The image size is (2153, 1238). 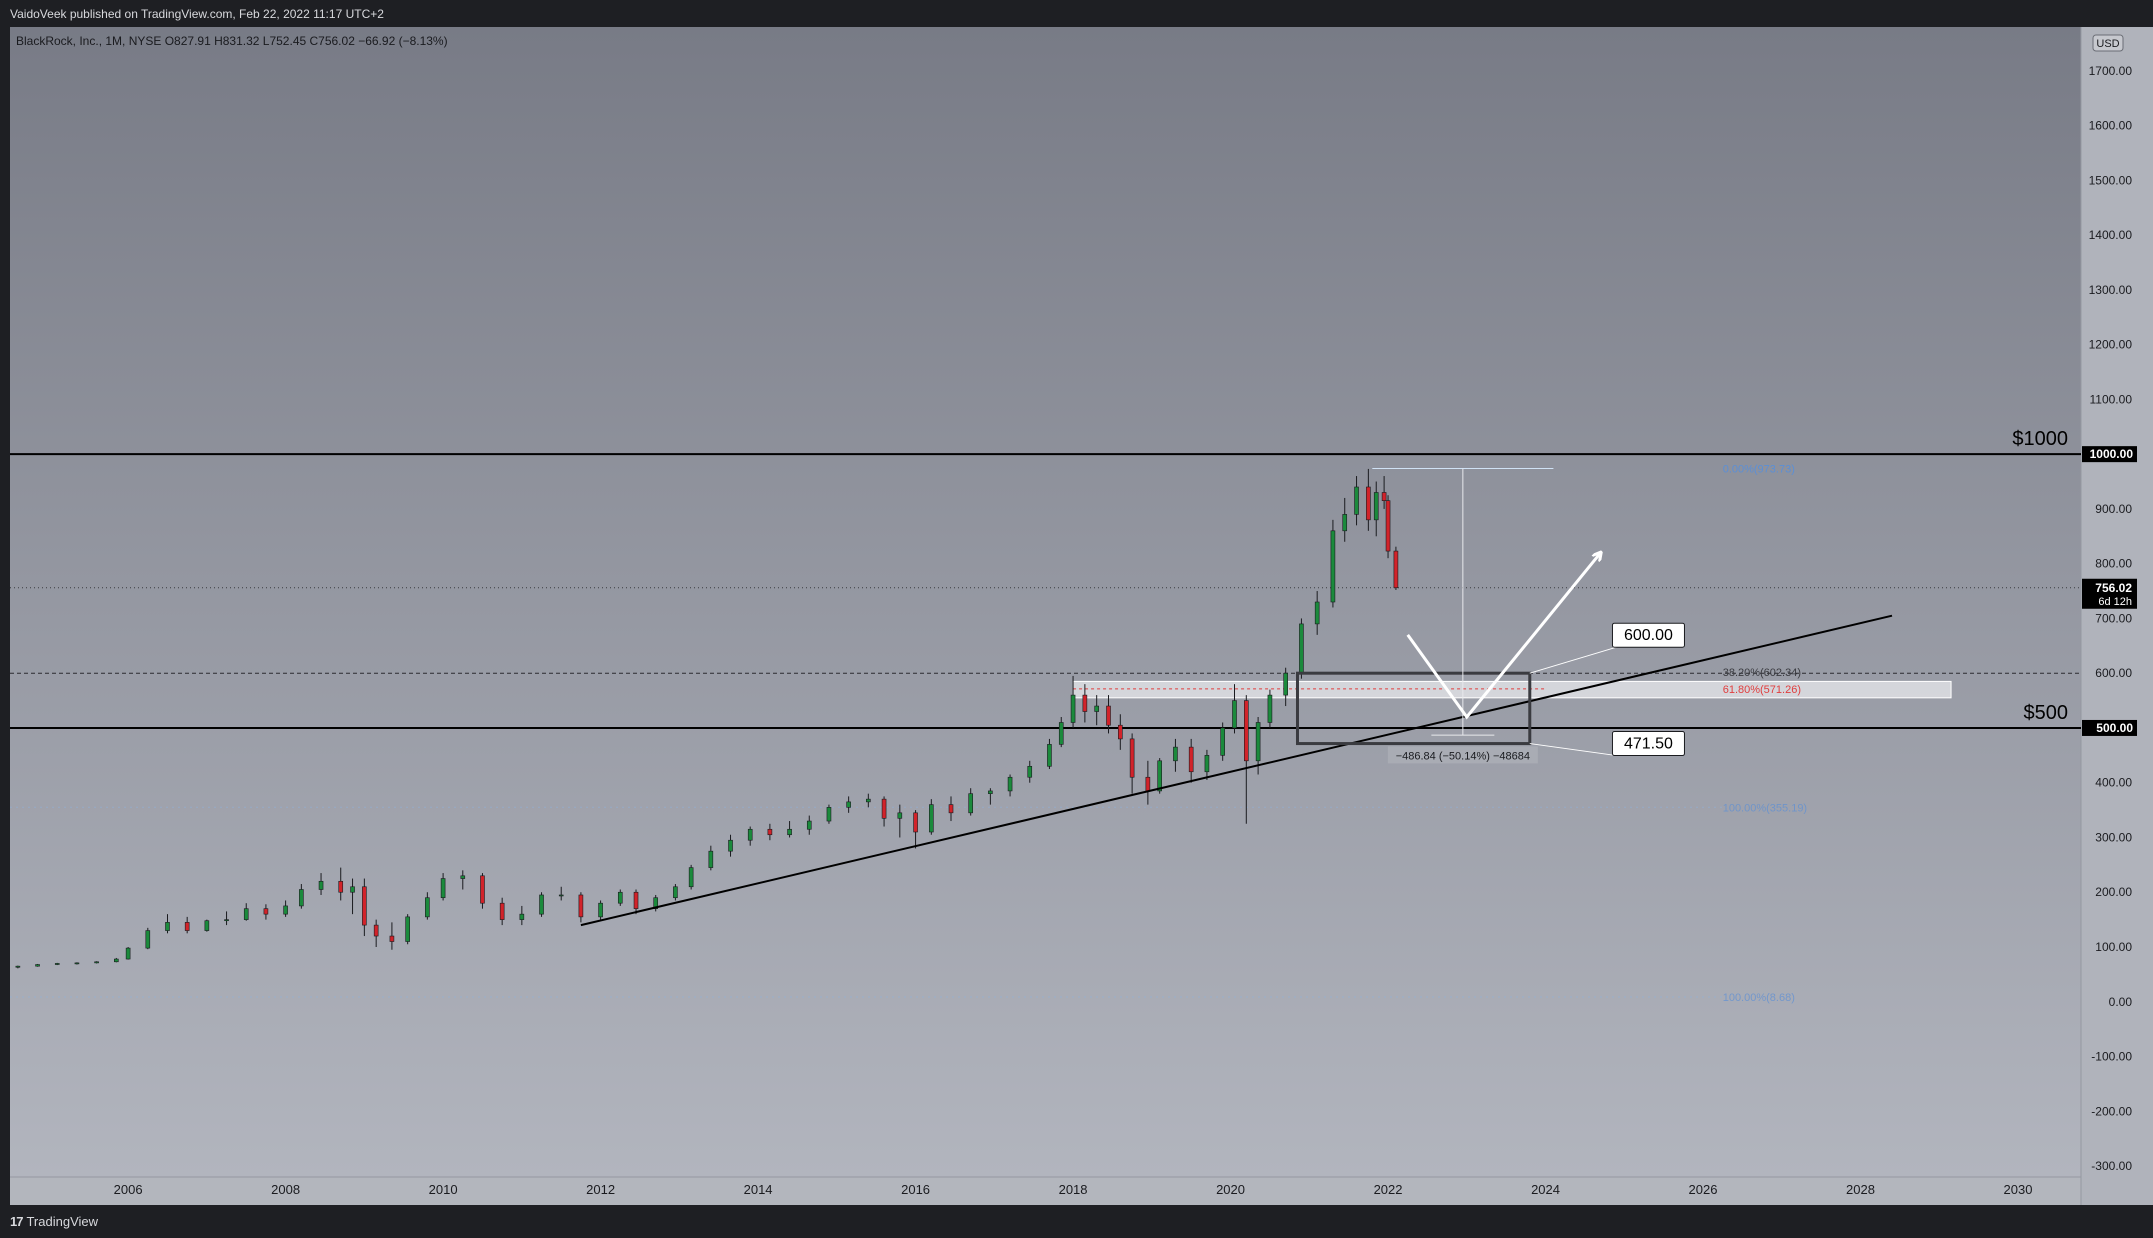 What do you see at coordinates (1573, 660) in the screenshot?
I see `callout-pointer` at bounding box center [1573, 660].